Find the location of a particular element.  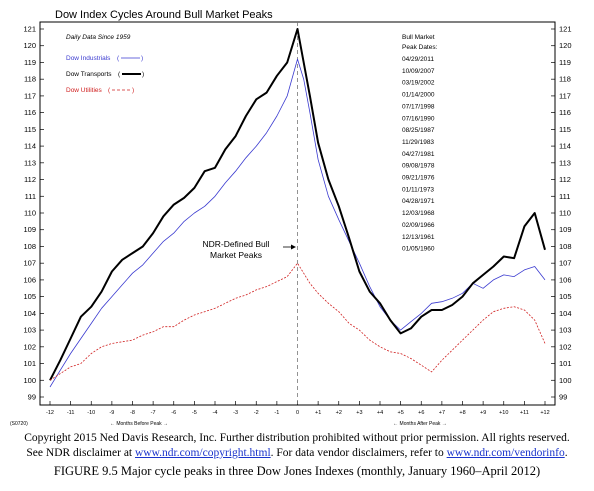

x-tick-label: +9 is located at coordinates (483, 413).